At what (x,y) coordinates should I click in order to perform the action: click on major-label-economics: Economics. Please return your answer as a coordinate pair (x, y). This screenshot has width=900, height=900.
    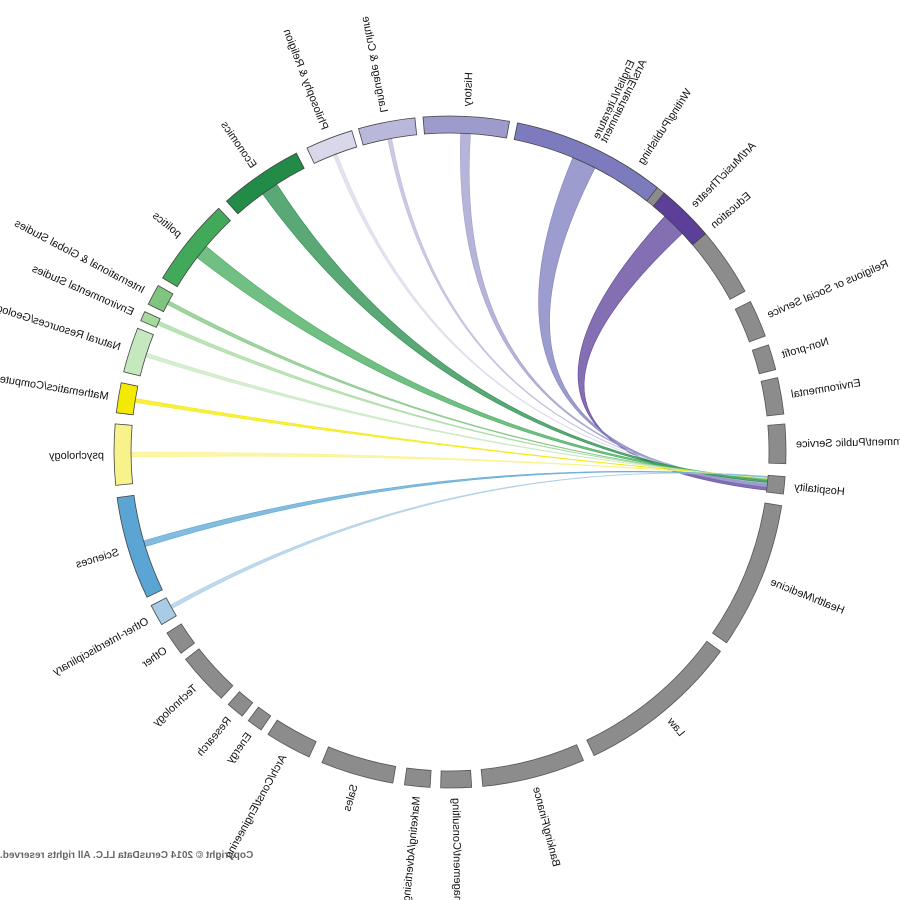
    Looking at the image, I should click on (238, 145).